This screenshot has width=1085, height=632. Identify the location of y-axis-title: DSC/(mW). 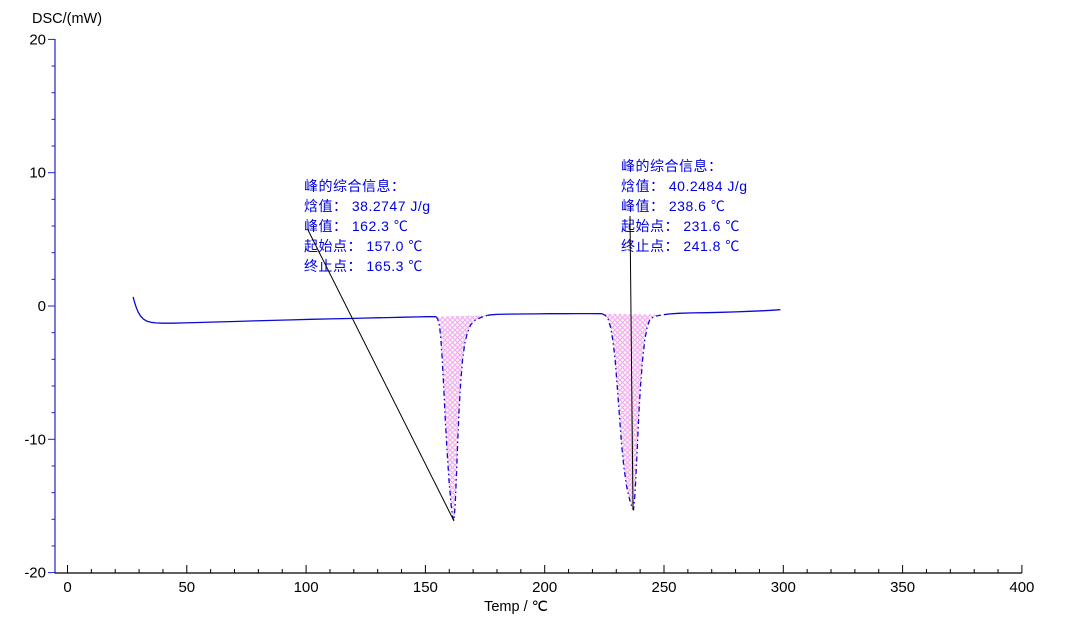
(67, 19).